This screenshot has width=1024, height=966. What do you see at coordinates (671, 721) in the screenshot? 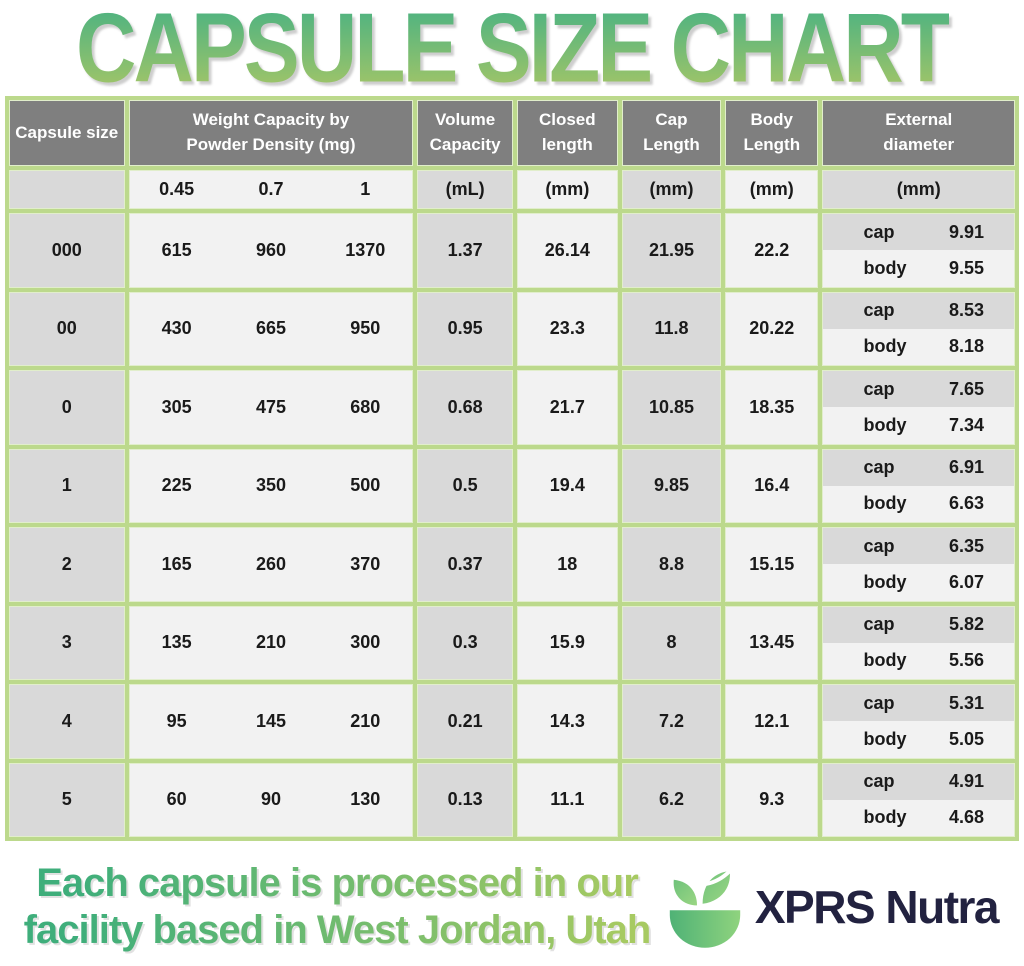
I see `cap-length-cell: 7.2` at bounding box center [671, 721].